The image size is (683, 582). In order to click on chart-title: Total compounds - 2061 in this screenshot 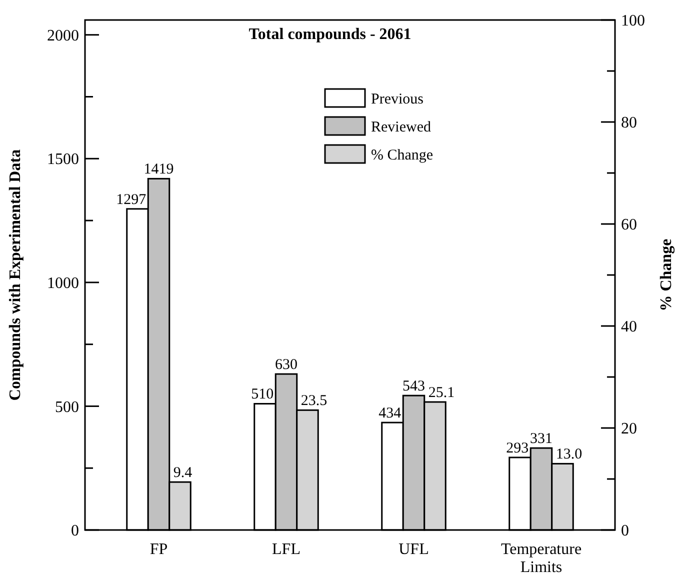, I will do `click(330, 34)`.